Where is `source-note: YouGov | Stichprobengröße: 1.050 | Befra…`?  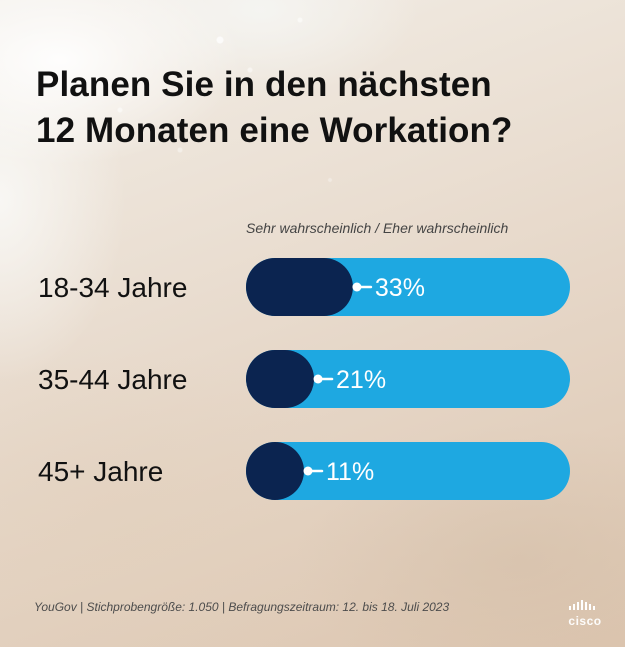 source-note: YouGov | Stichprobengröße: 1.050 | Befra… is located at coordinates (242, 607).